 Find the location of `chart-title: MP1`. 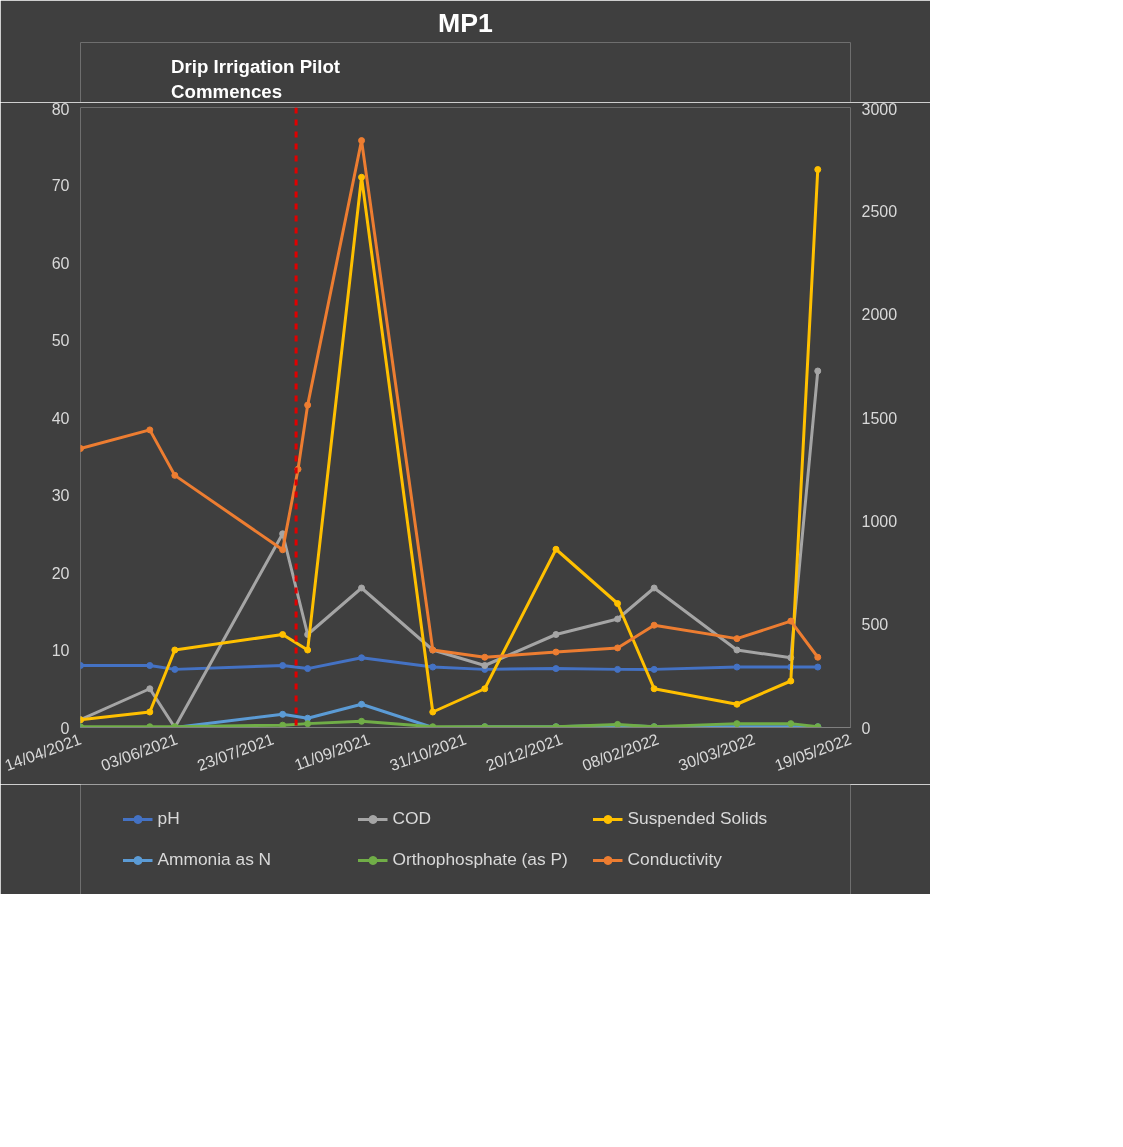

chart-title: MP1 is located at coordinates (466, 22).